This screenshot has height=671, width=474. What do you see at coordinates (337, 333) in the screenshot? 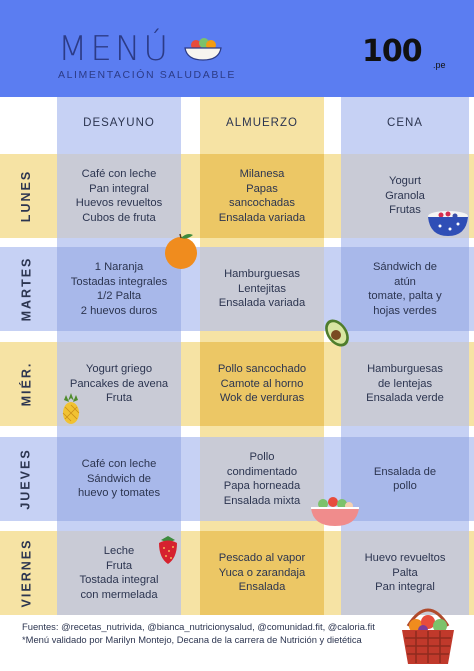
I see `avocado-icon` at bounding box center [337, 333].